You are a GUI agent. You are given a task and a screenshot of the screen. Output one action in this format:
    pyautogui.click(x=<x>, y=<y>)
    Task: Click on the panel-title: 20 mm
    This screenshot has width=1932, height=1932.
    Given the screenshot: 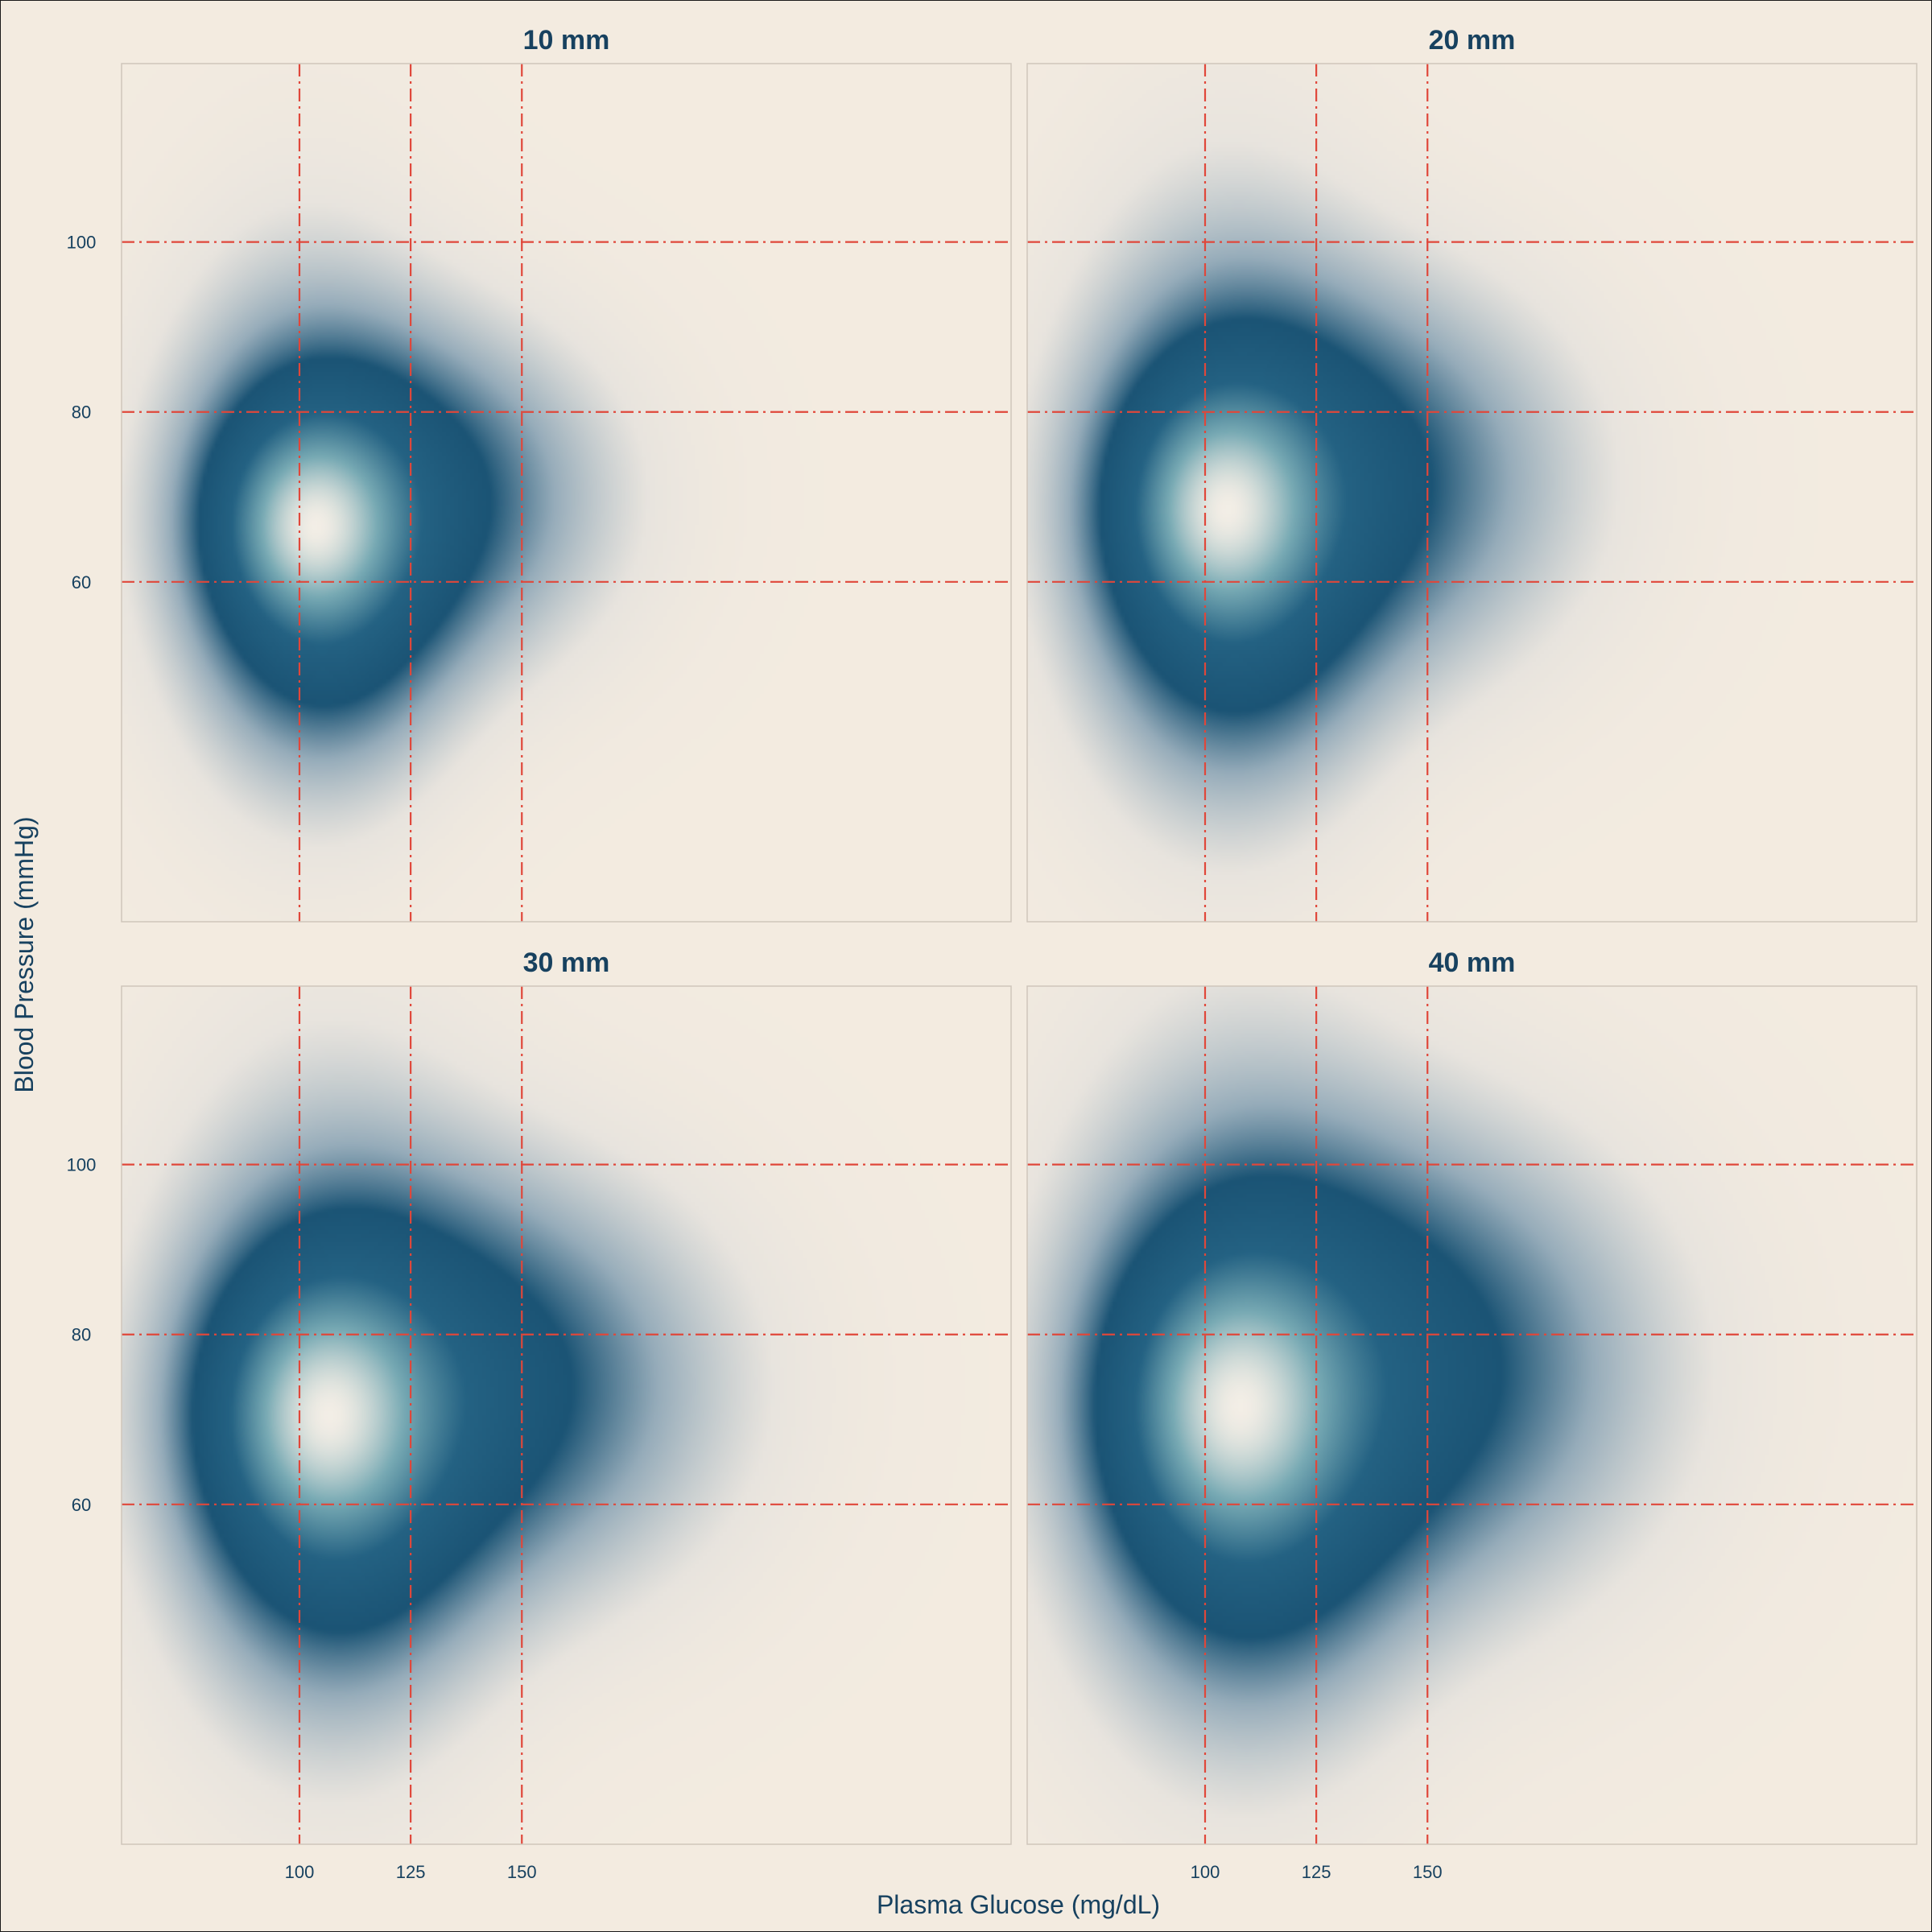 What is the action you would take?
    pyautogui.click(x=1472, y=40)
    